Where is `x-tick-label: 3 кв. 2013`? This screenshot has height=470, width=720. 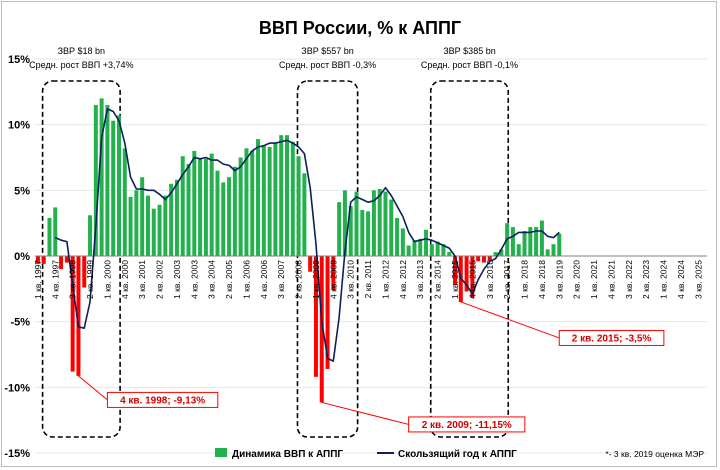
x-tick-label: 3 кв. 2013 is located at coordinates (420, 279).